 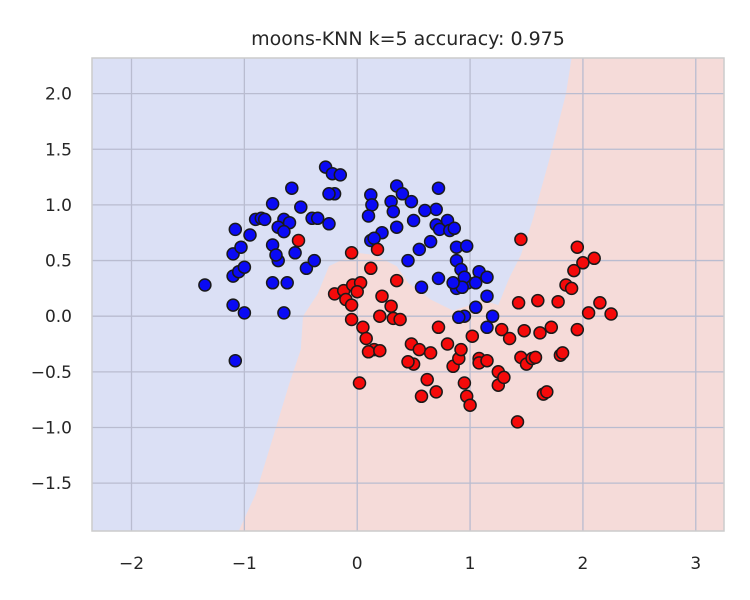 What do you see at coordinates (58, 95) in the screenshot?
I see `y-tick-label: 2.0` at bounding box center [58, 95].